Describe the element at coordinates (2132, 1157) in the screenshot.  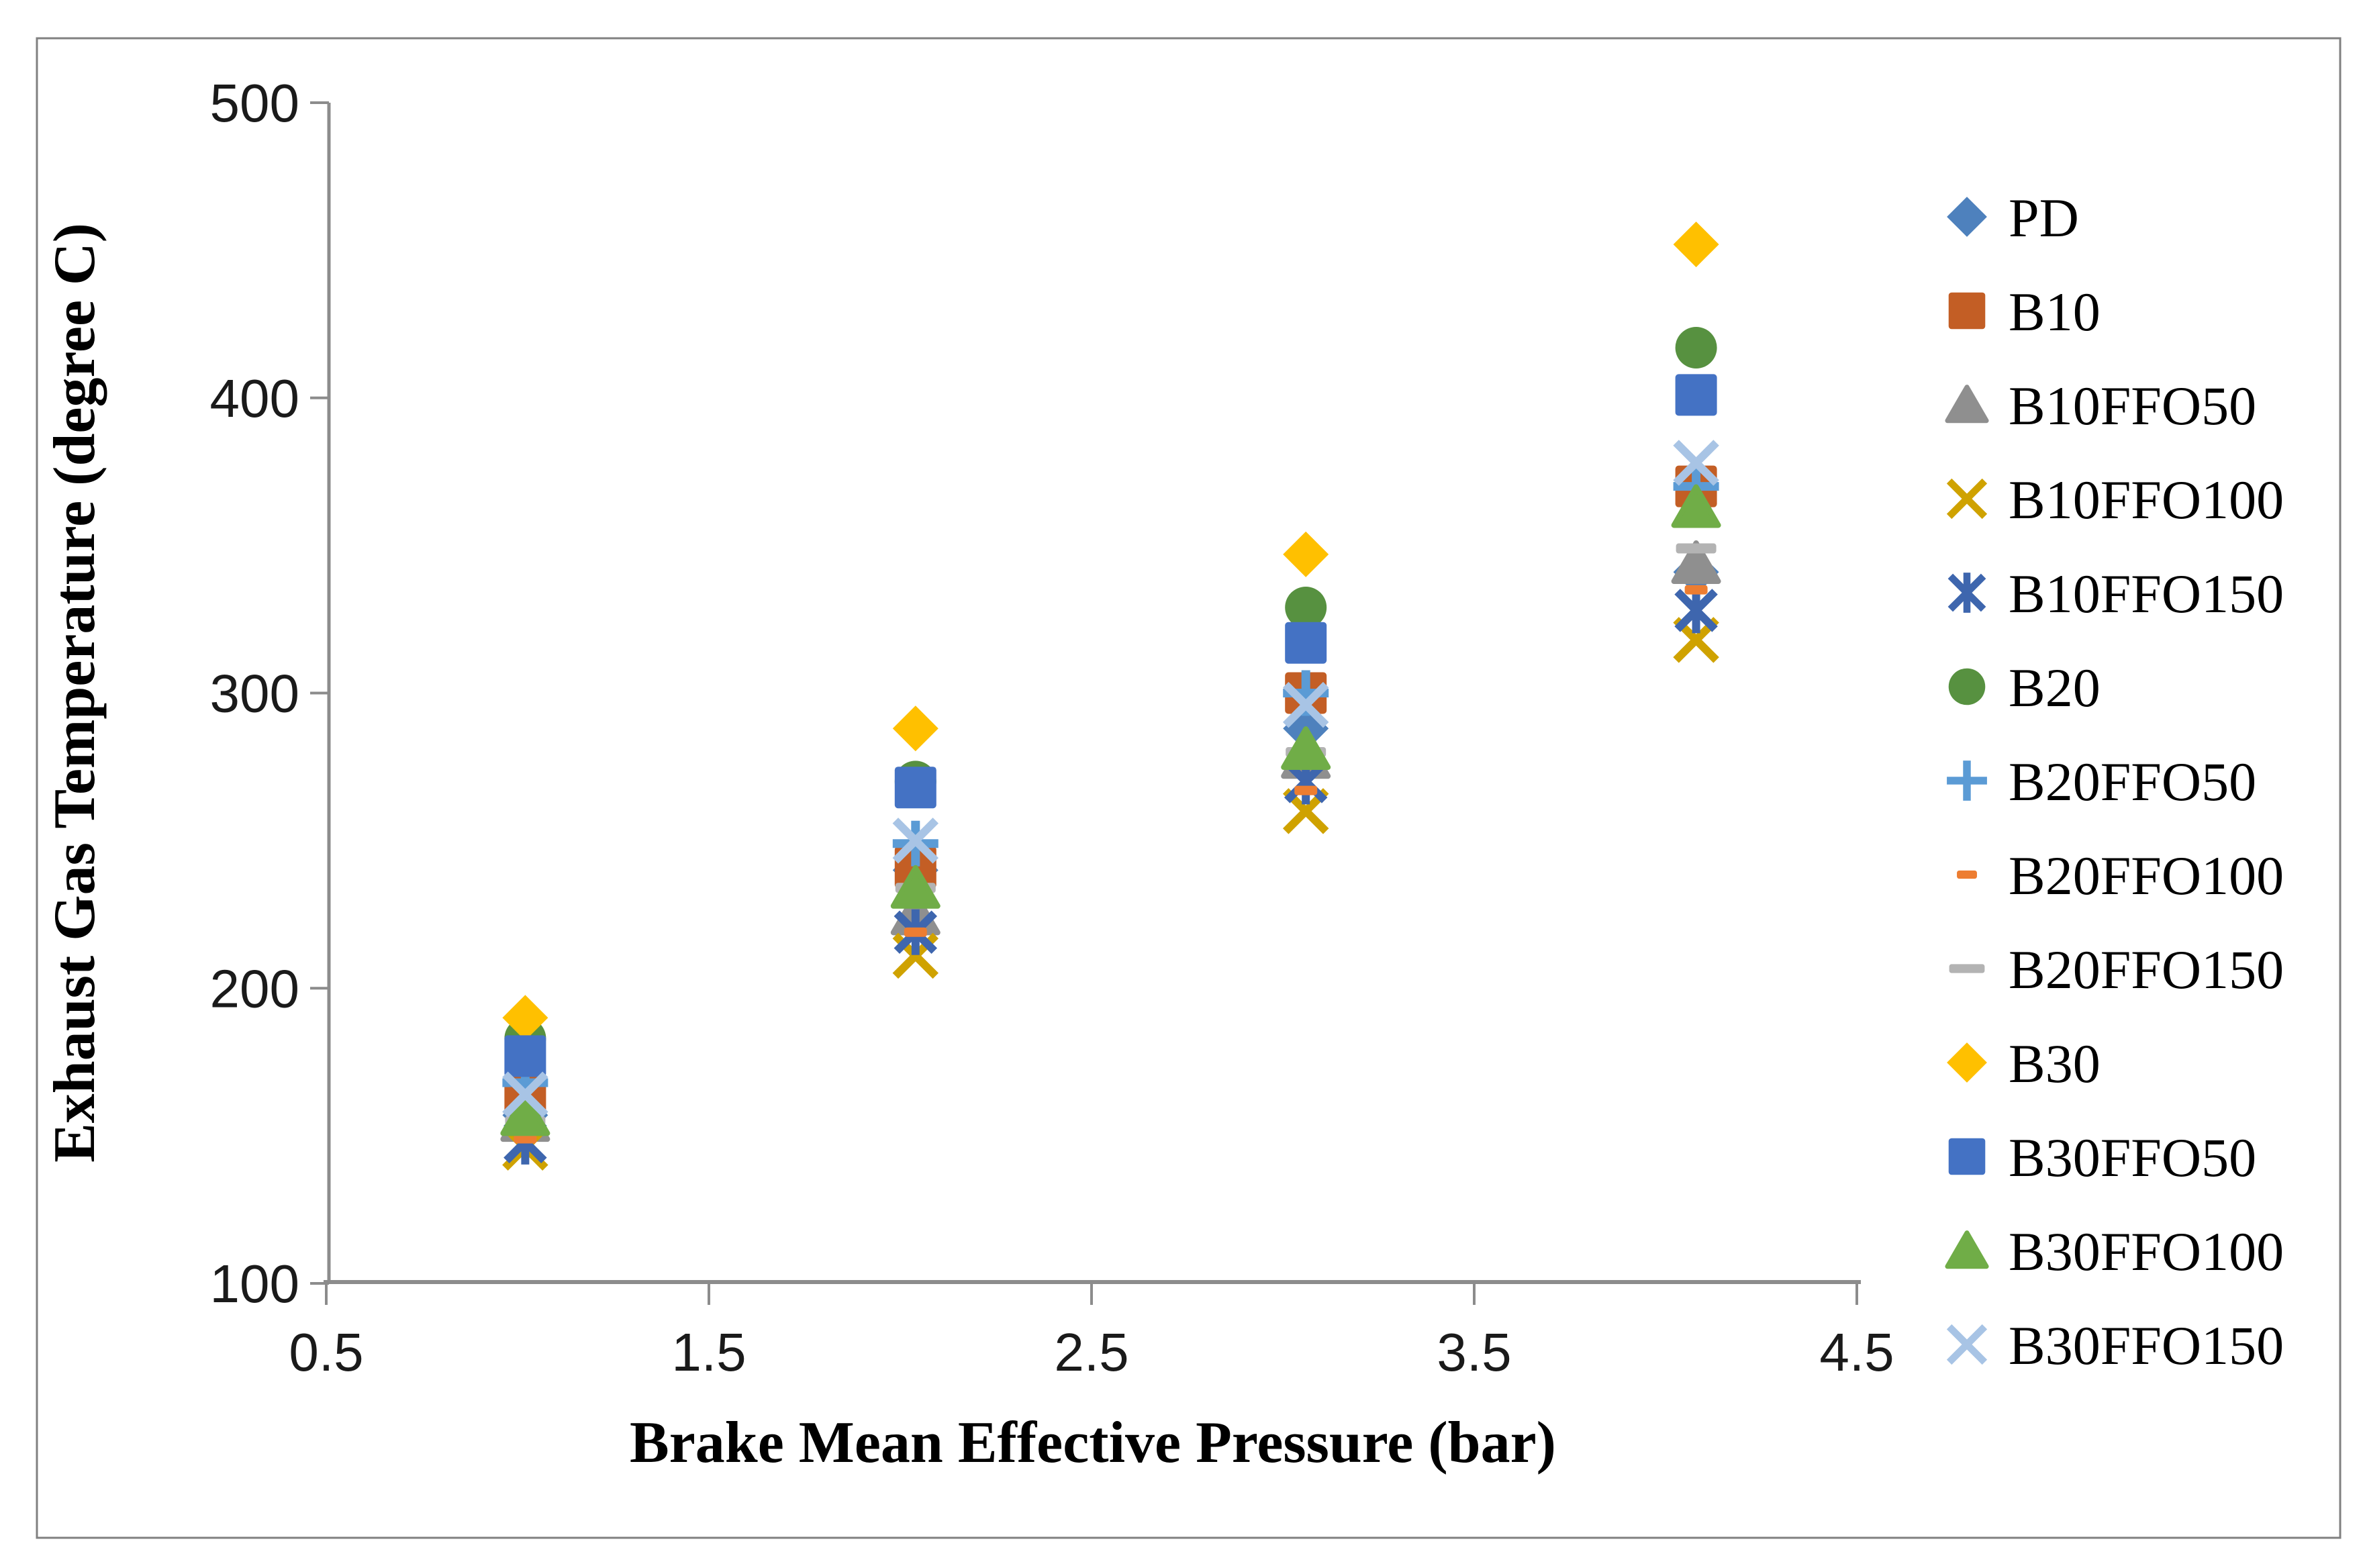
I see `legend-label: B30FFO50` at that location.